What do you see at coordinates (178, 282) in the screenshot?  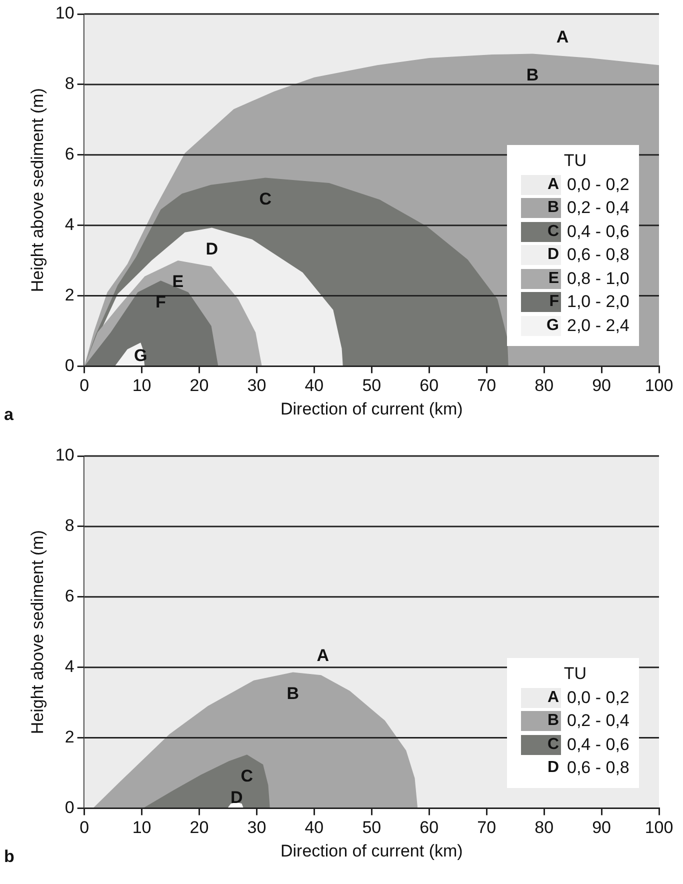 I see `annotation: E` at bounding box center [178, 282].